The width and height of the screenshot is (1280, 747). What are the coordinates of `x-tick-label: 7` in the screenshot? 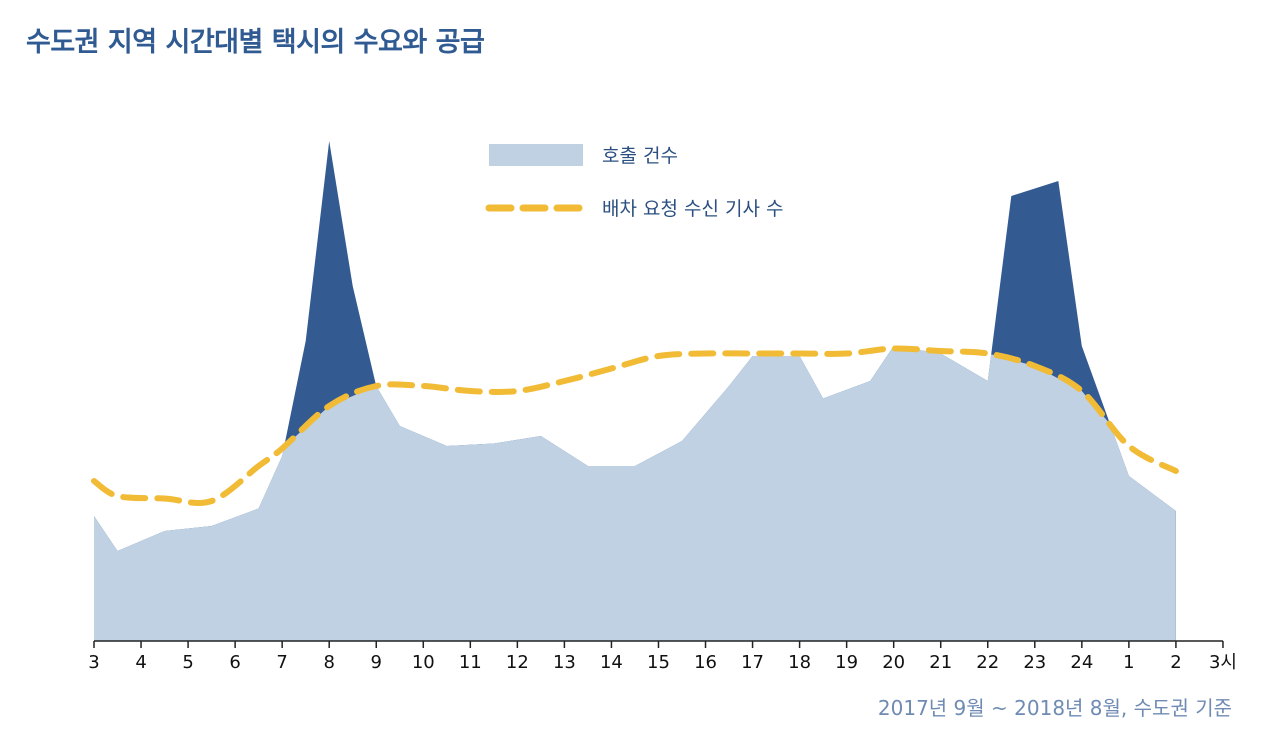 It's located at (281, 662).